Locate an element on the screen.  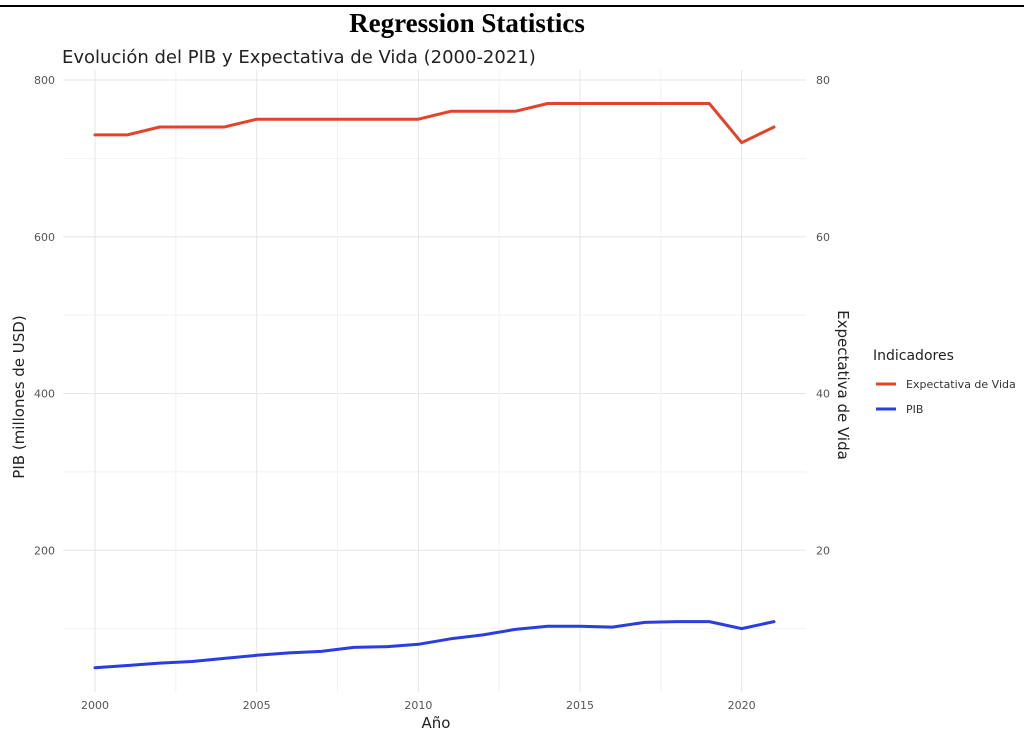
legend-label-expectativa: Expectativa de Vida is located at coordinates (961, 384).